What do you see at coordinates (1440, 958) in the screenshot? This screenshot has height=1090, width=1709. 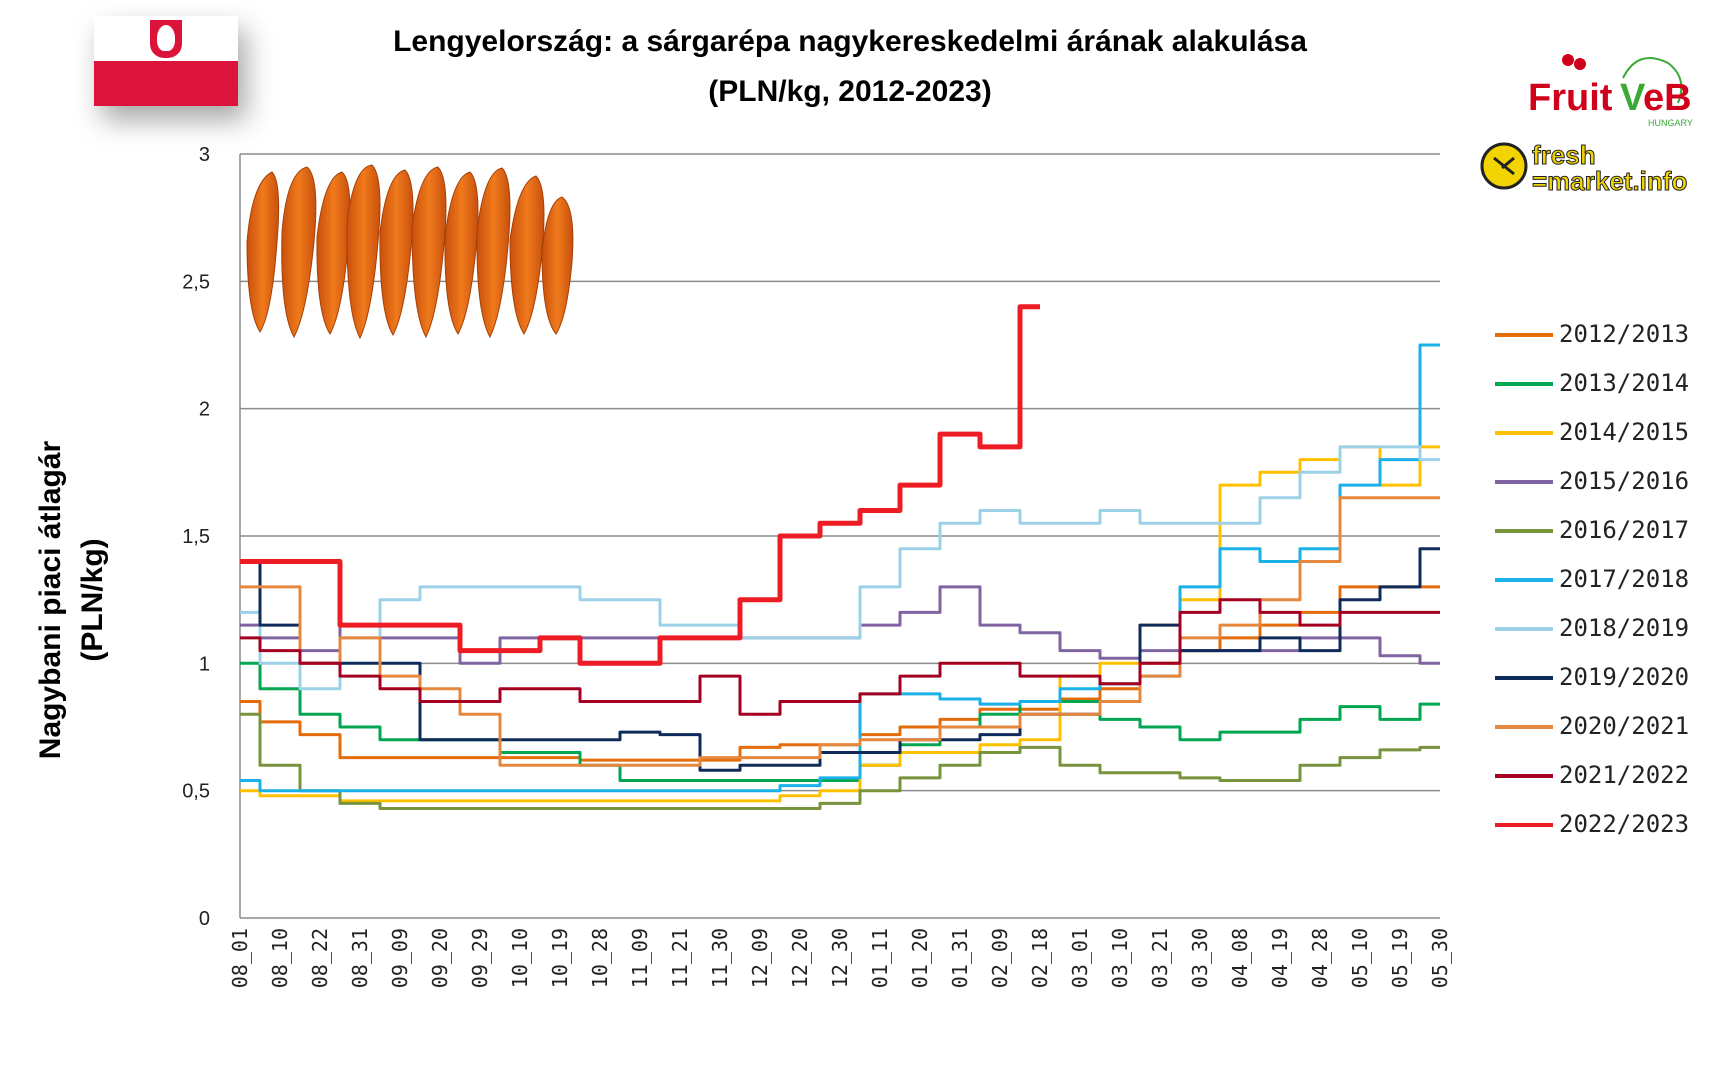 I see `x-tick-label: 05_30` at bounding box center [1440, 958].